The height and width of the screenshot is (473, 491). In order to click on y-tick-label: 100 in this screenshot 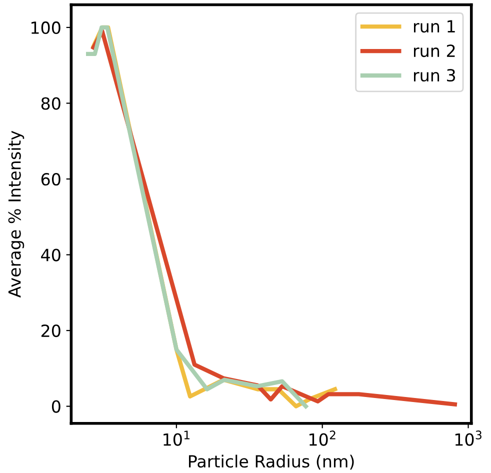, I will do `click(45, 27)`.